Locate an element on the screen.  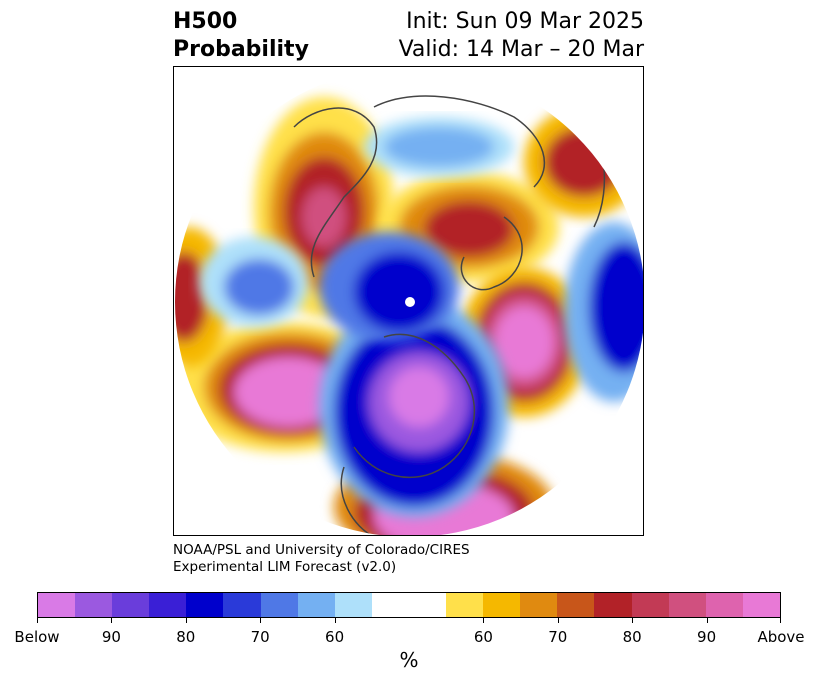
title-line-1: H500 is located at coordinates (205, 21).